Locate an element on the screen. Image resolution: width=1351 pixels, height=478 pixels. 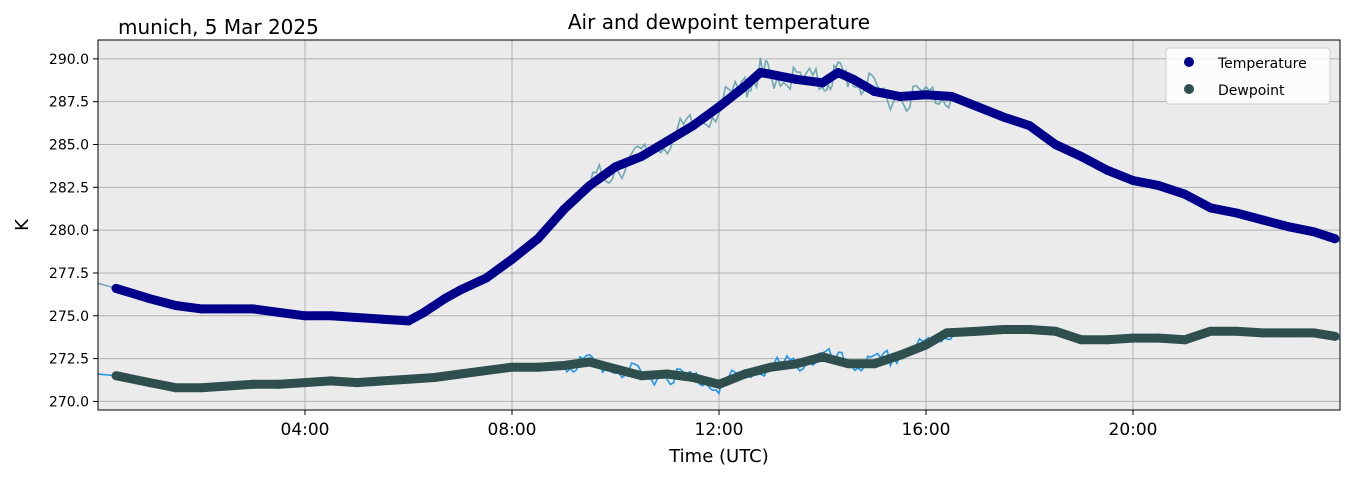
legend-box is located at coordinates (1248, 76).